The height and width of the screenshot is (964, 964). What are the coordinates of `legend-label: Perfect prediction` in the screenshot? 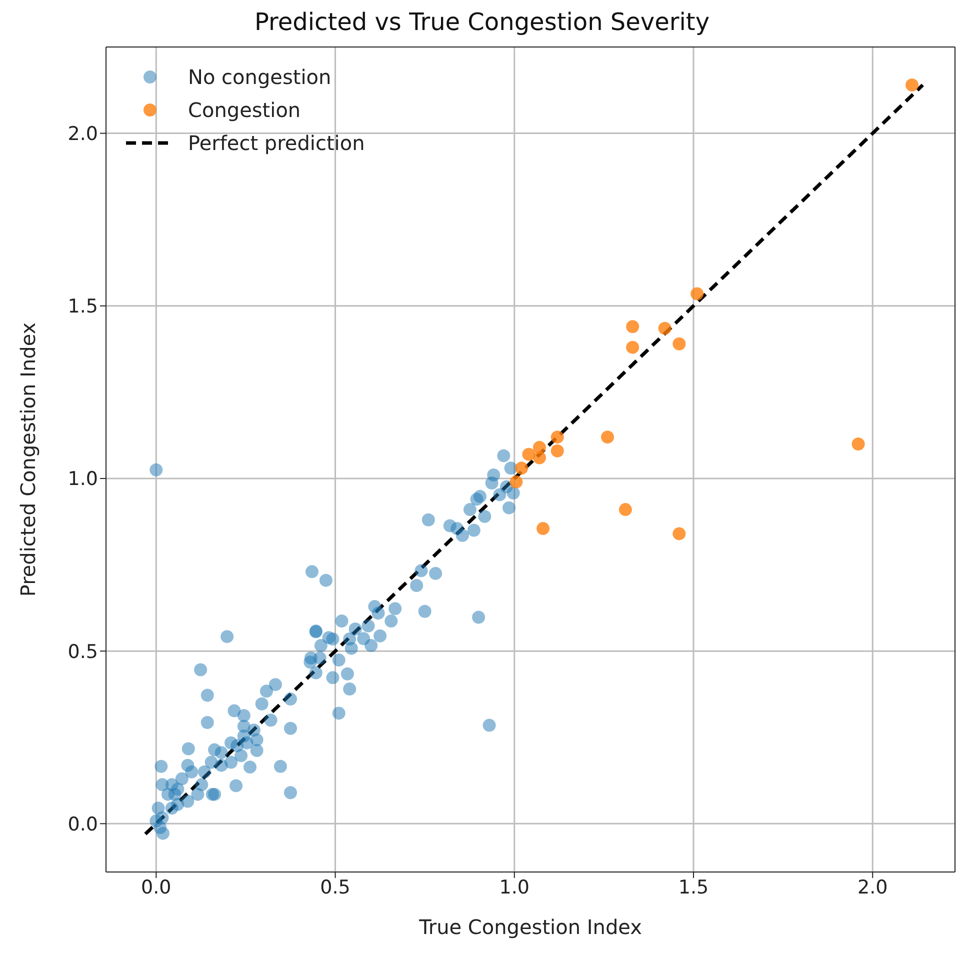 It's located at (276, 142).